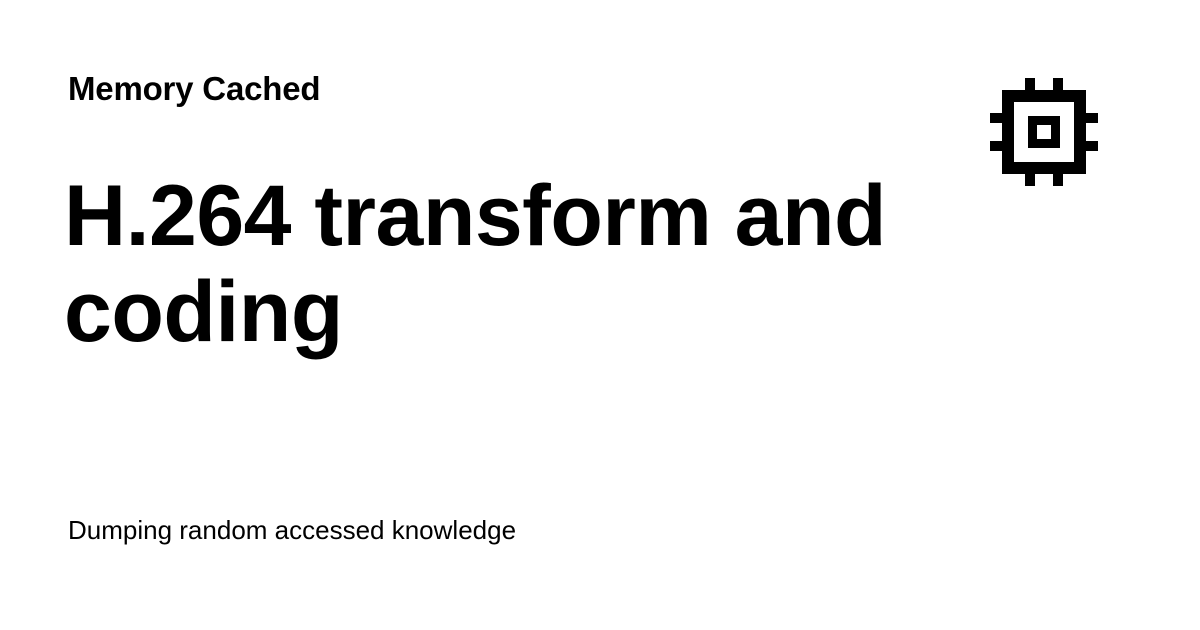 This screenshot has width=1200, height=630. What do you see at coordinates (1044, 132) in the screenshot?
I see `cpu-chip-icon` at bounding box center [1044, 132].